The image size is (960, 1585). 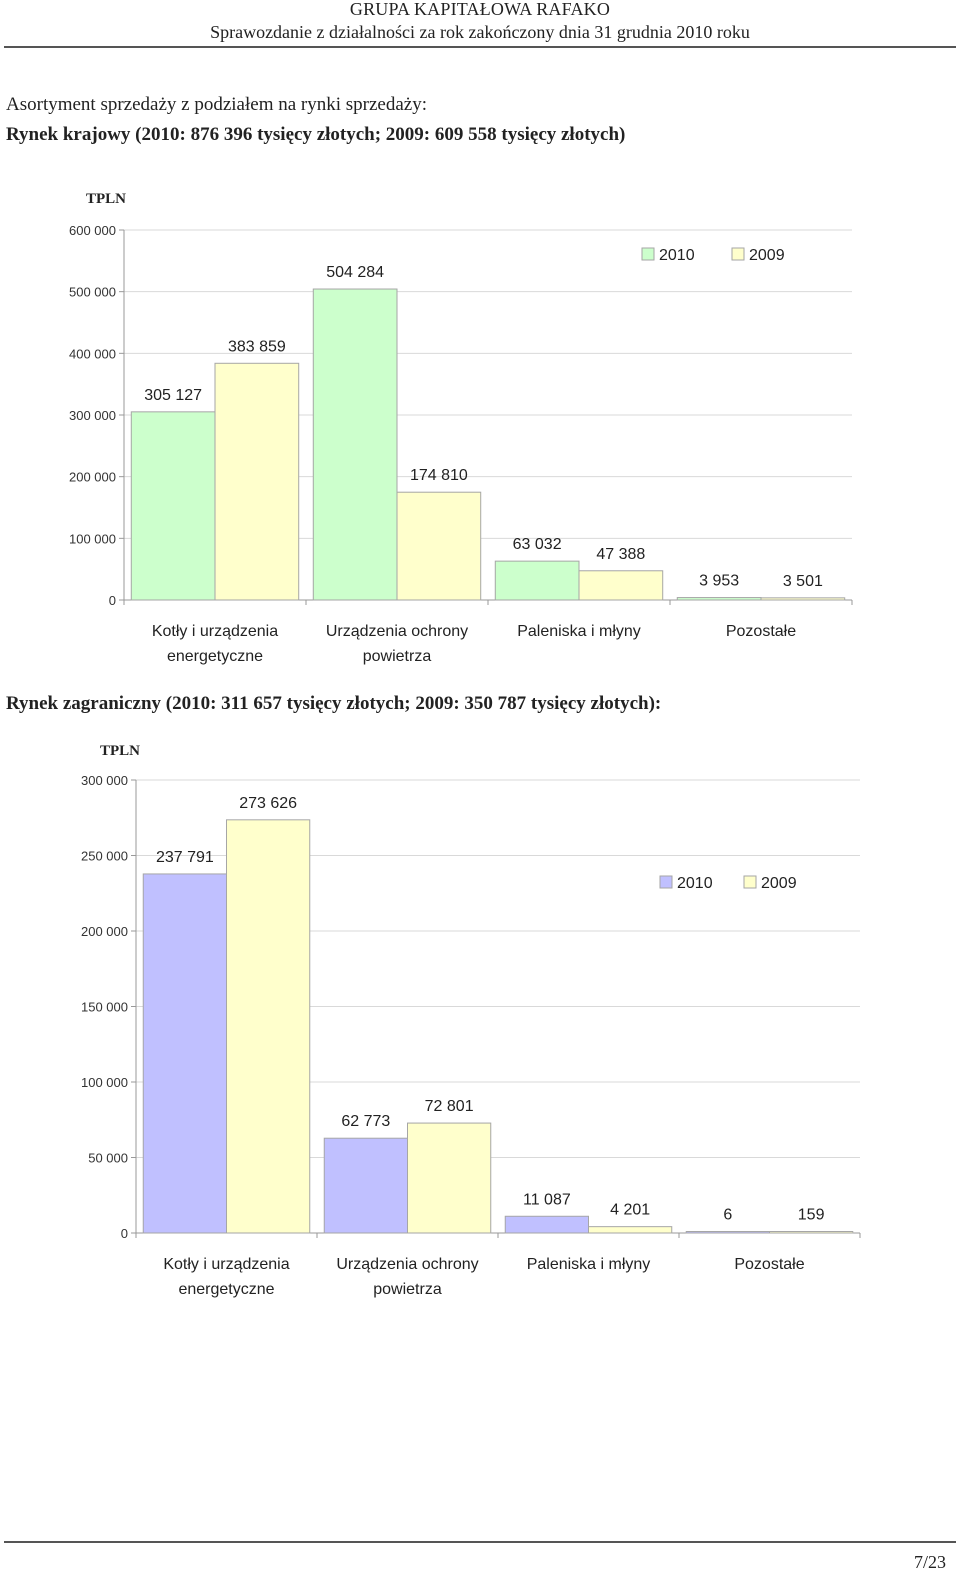 I want to click on data-label: 273 626, so click(x=268, y=803).